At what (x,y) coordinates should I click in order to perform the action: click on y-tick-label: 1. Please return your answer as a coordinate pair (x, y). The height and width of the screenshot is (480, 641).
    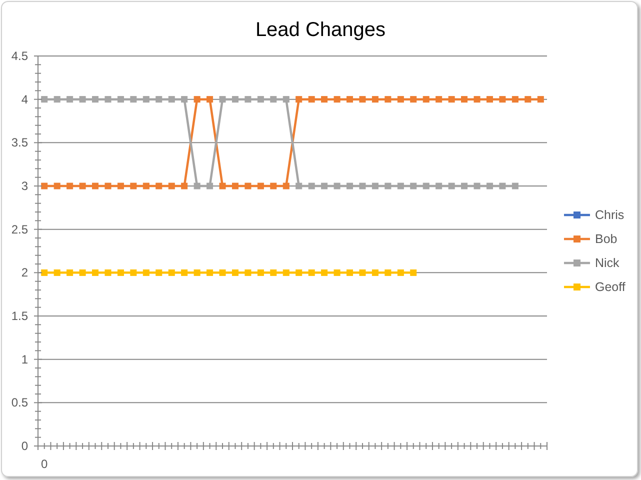
    Looking at the image, I should click on (24, 359).